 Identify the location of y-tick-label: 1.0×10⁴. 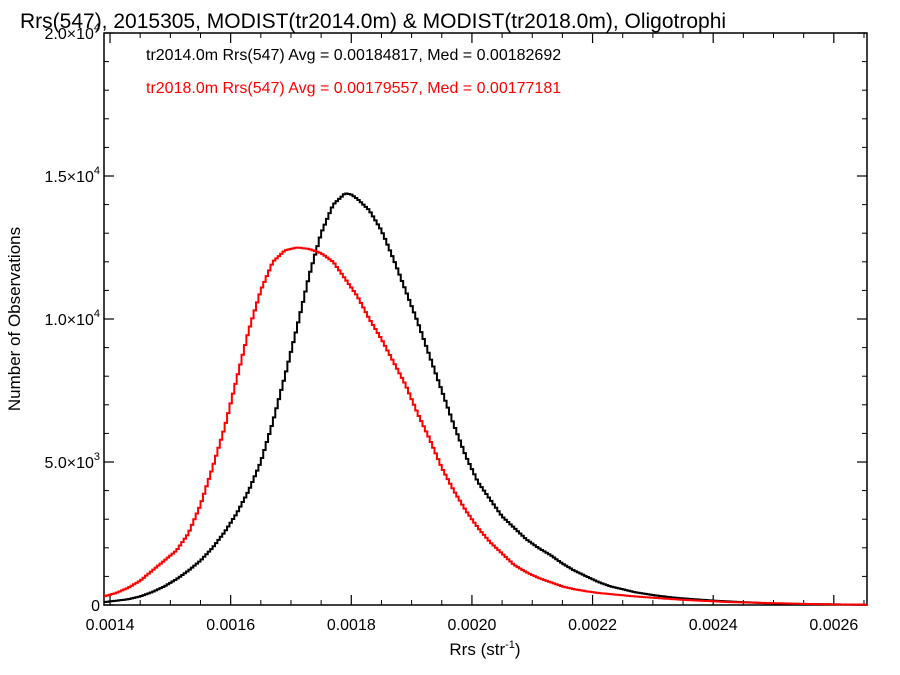
(72, 318).